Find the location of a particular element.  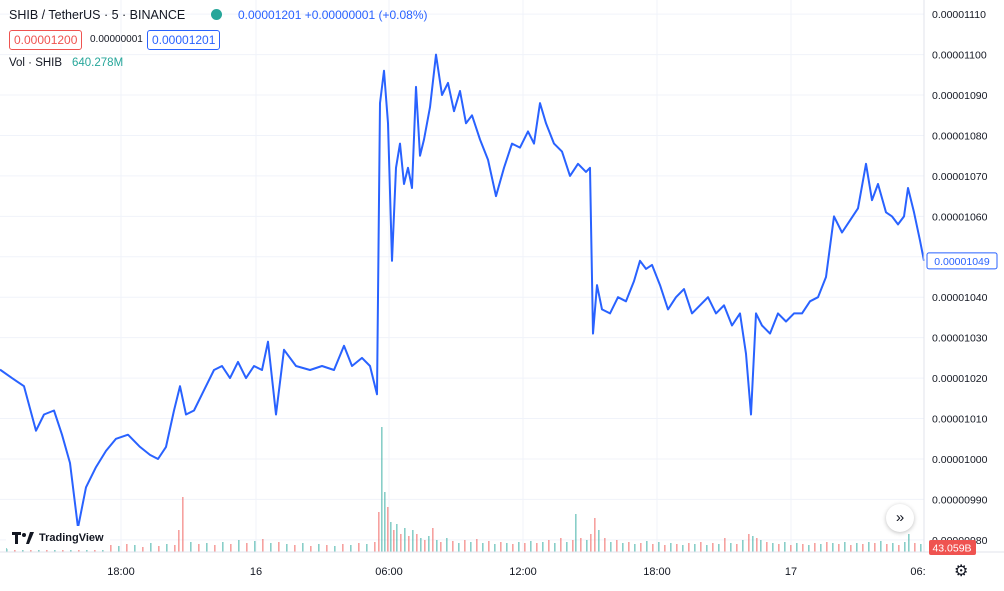

y-tick-label: 0.00001060 is located at coordinates (960, 217).